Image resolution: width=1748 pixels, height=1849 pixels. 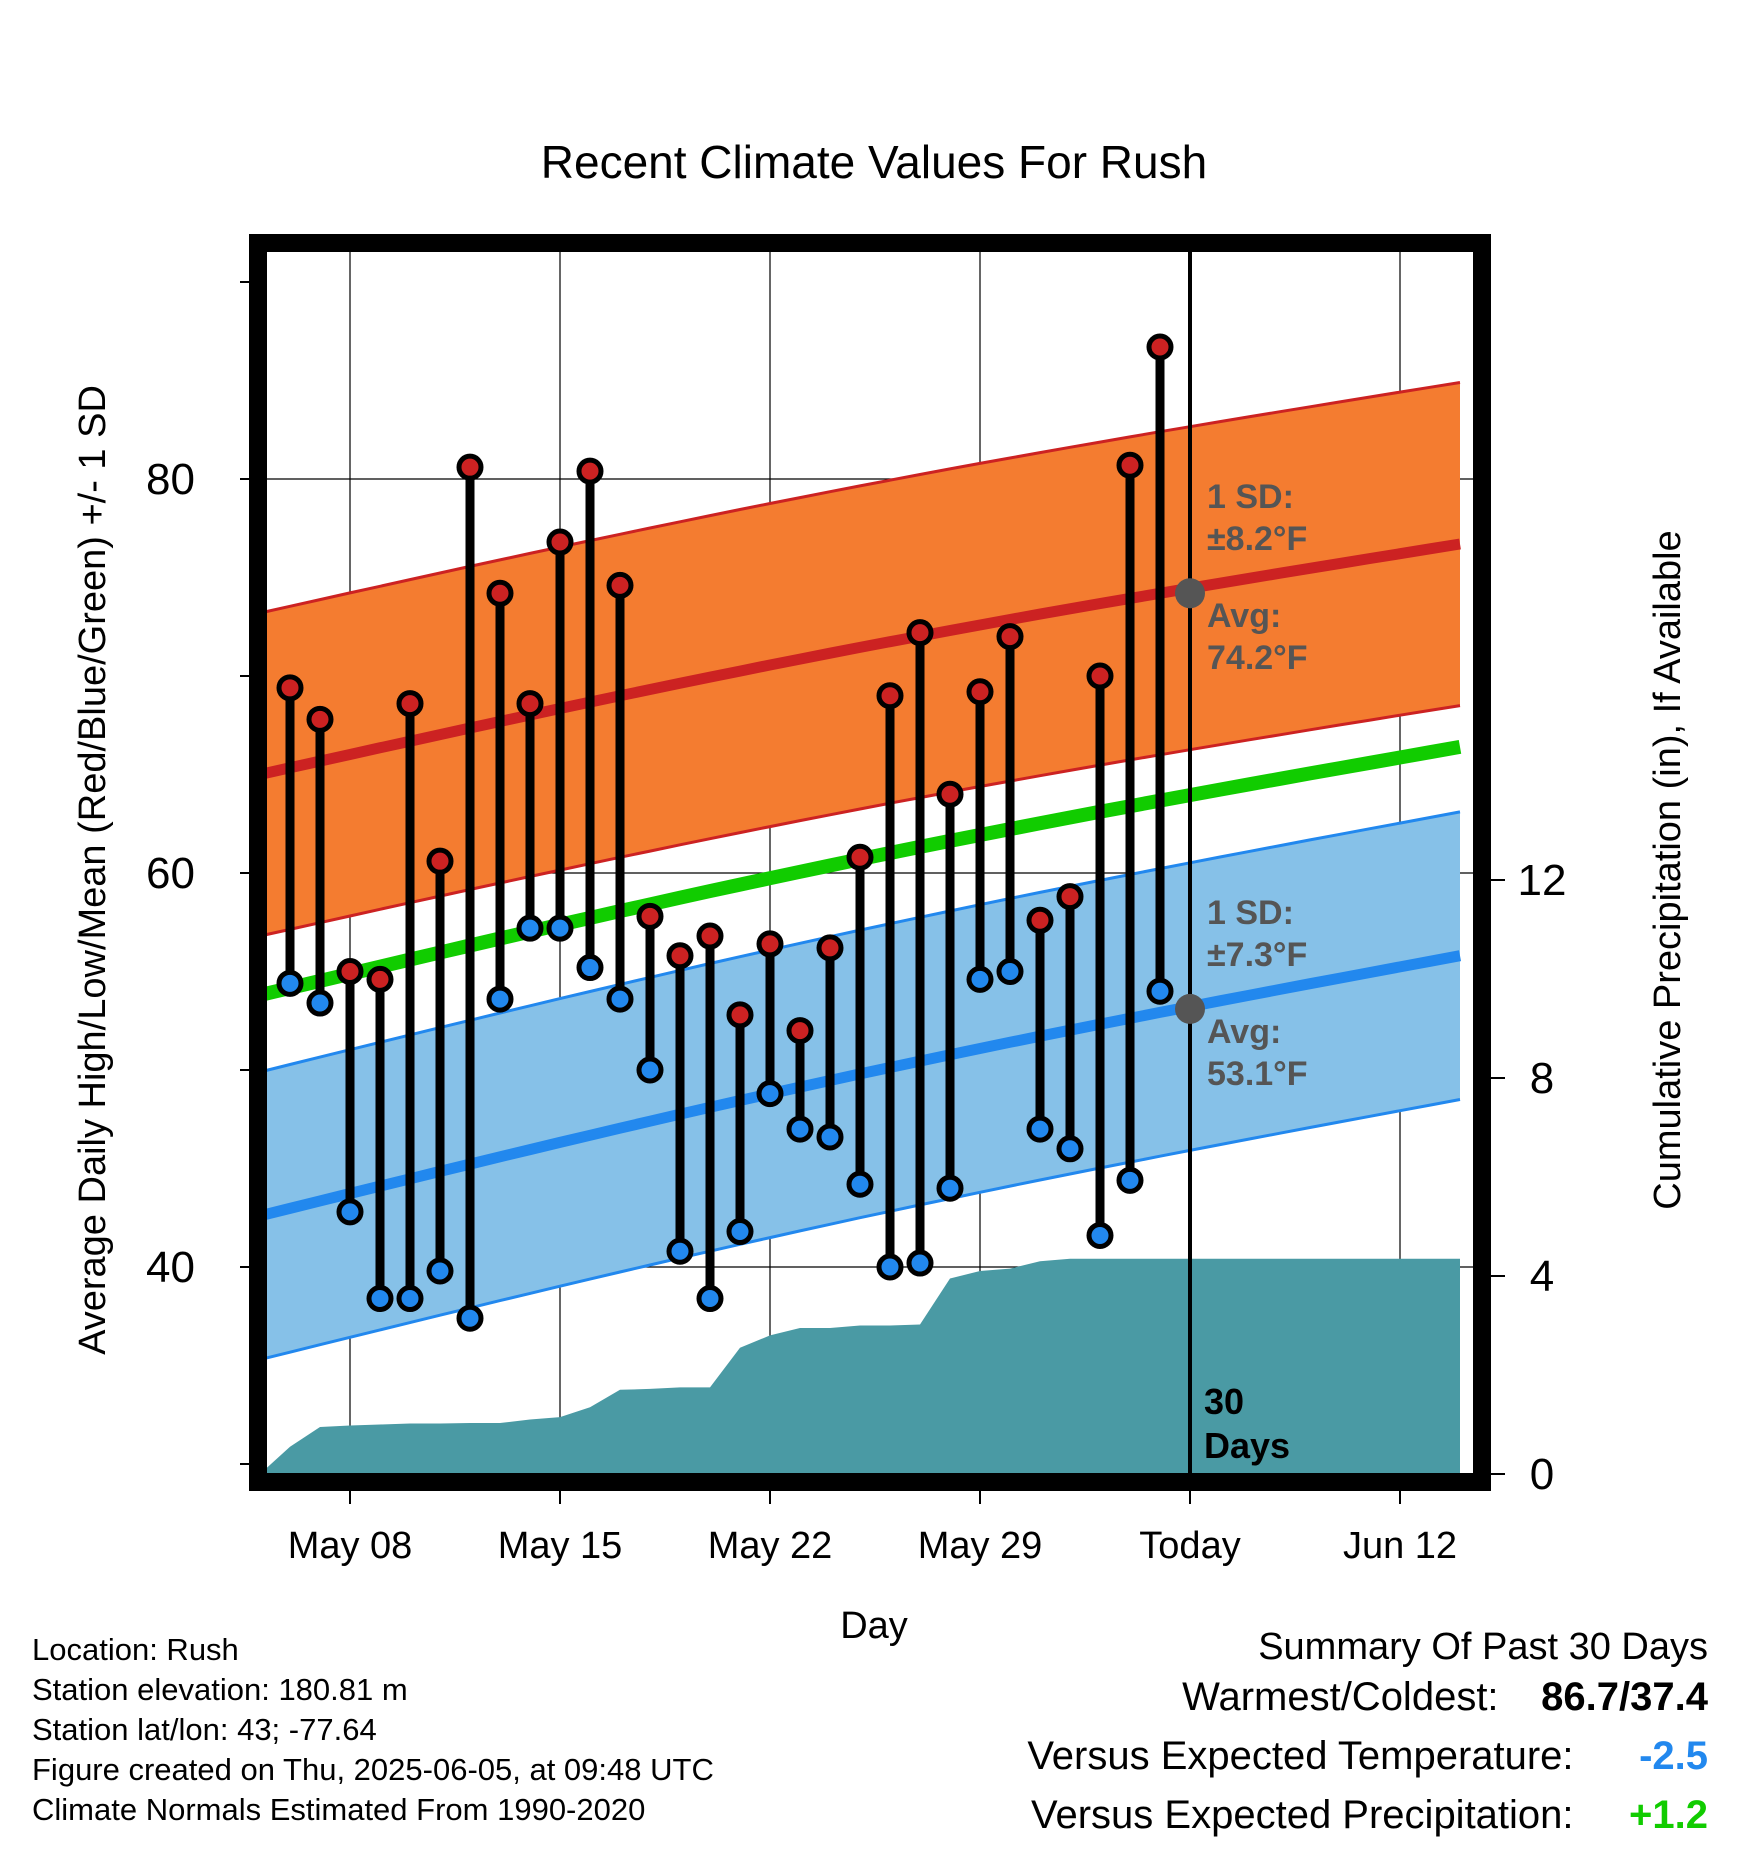 What do you see at coordinates (1624, 1697) in the screenshot?
I see `warm-cold-value: 86.7/37.4` at bounding box center [1624, 1697].